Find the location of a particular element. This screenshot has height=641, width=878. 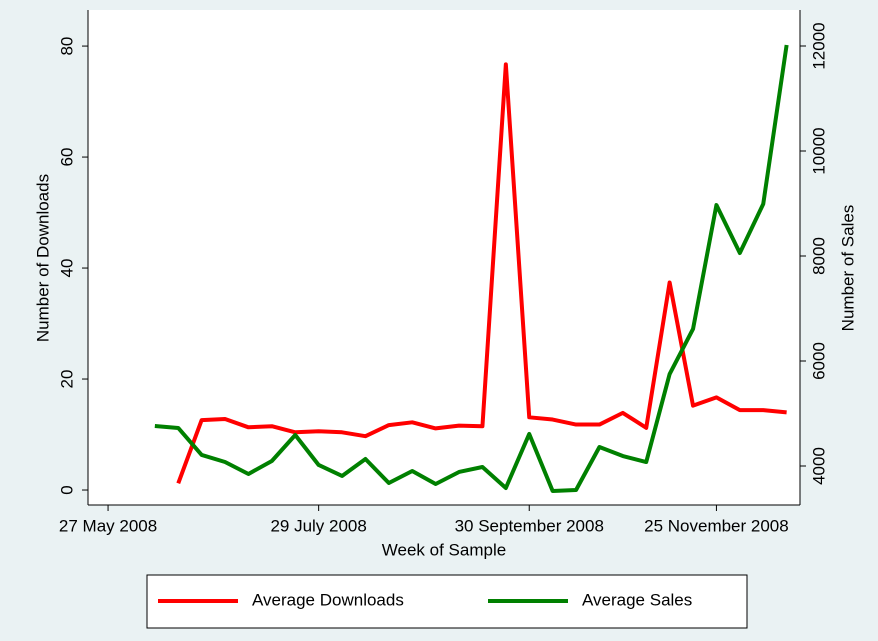

y2-tick-label: 10000 is located at coordinates (818, 150).